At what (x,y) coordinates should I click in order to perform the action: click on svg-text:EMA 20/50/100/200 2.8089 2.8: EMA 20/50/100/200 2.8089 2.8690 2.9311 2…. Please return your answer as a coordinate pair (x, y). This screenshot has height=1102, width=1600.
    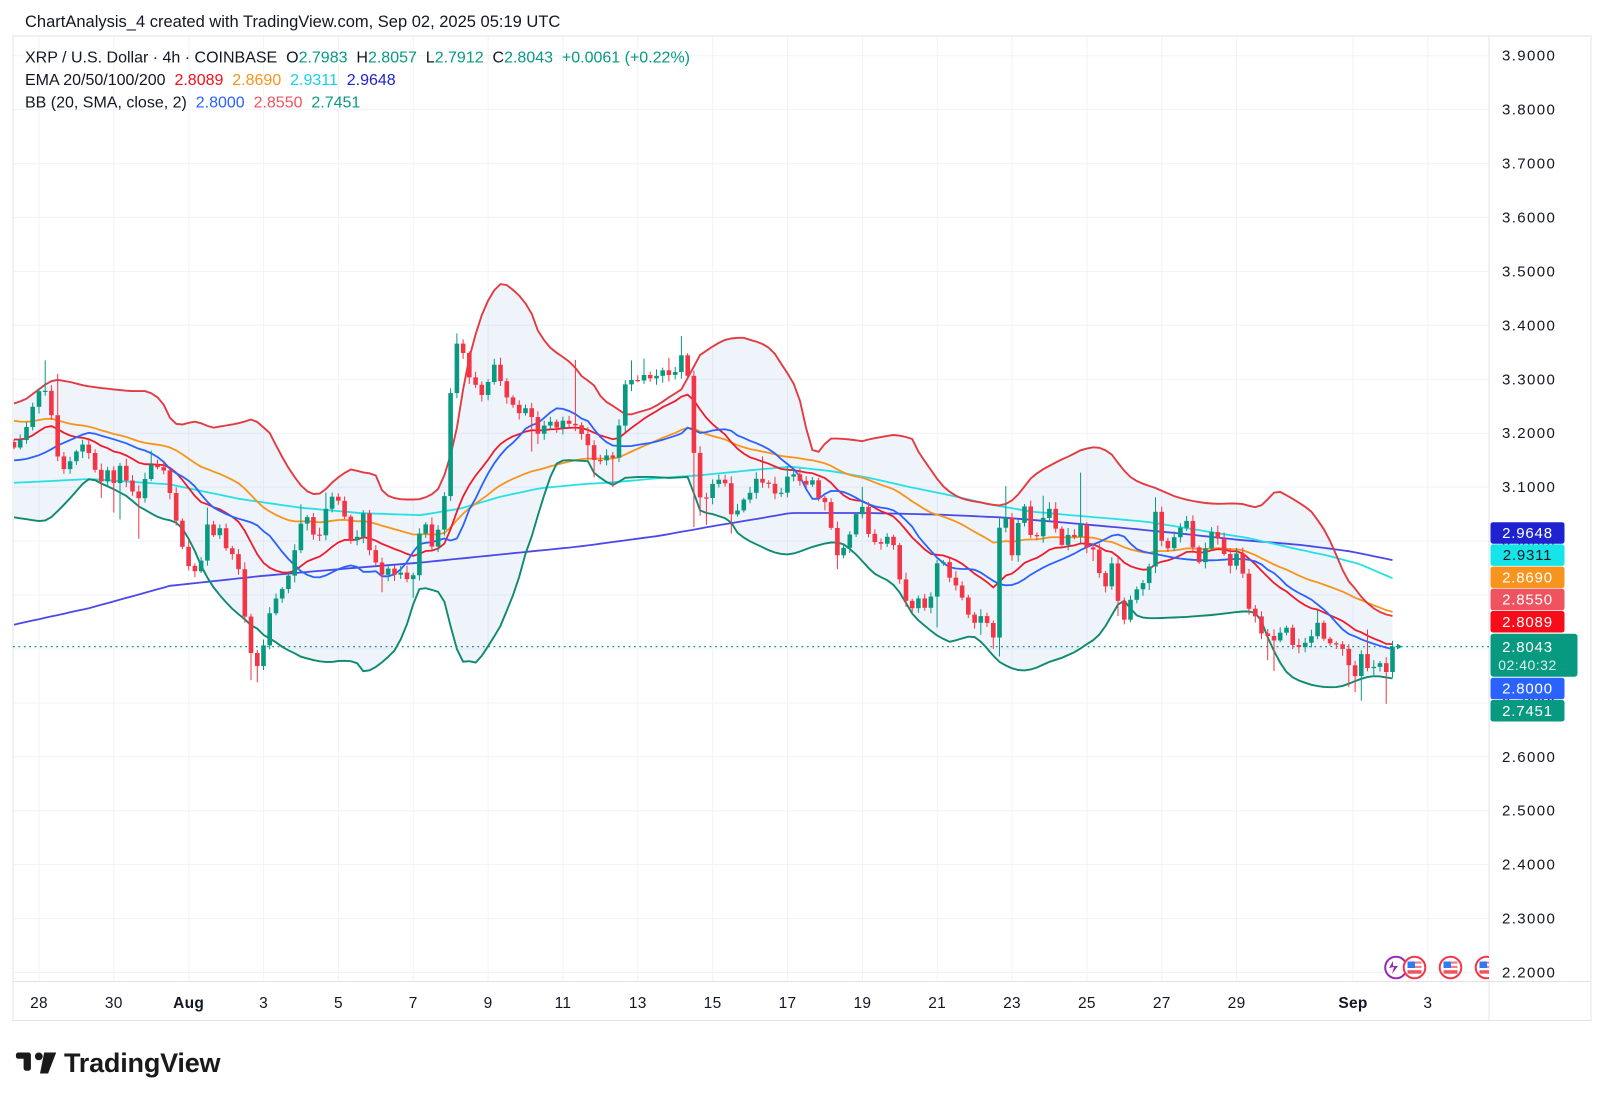
    Looking at the image, I should click on (210, 80).